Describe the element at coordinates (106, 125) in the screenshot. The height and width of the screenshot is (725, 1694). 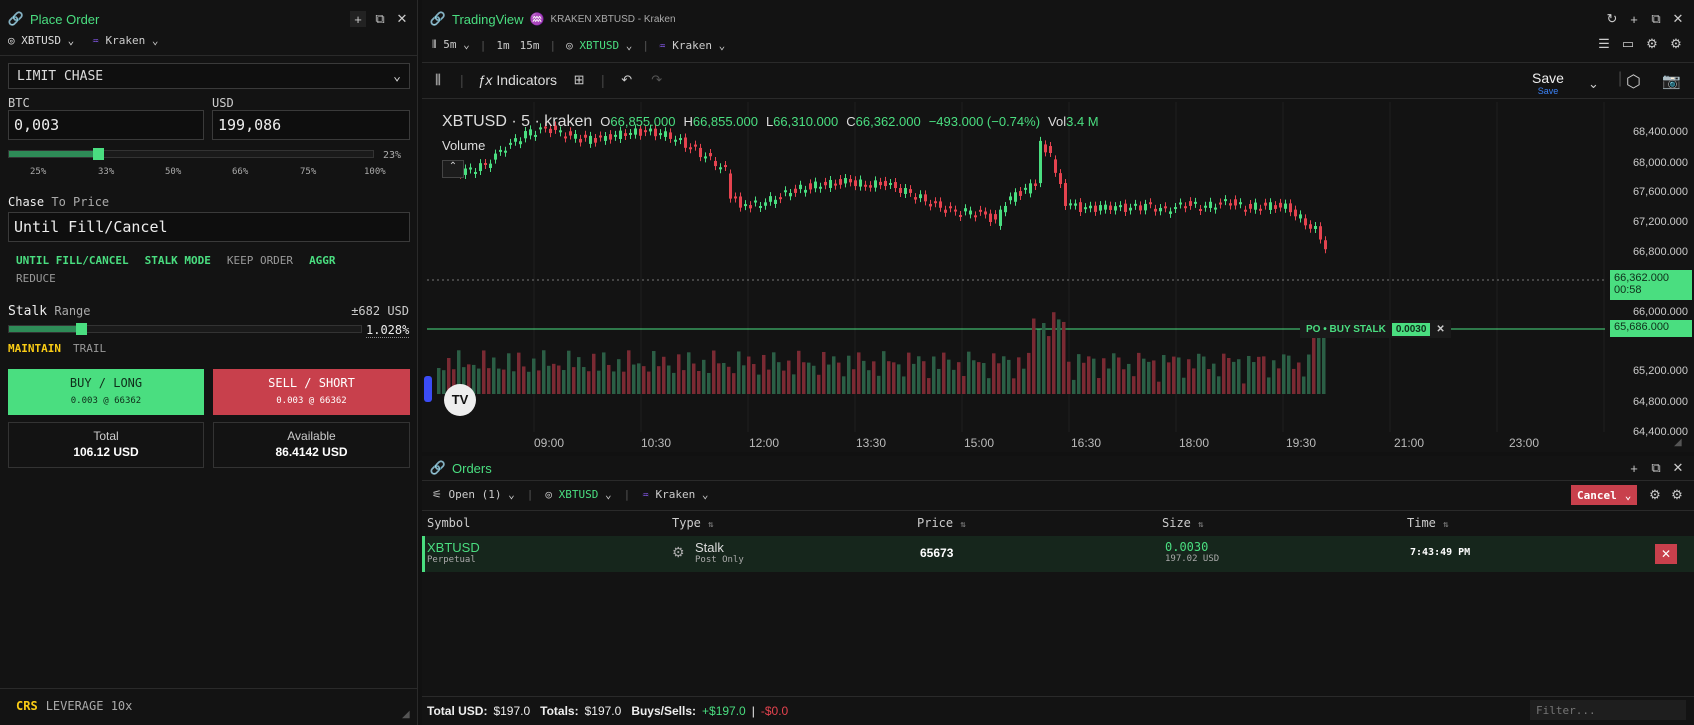
I see `btc-amount-input: 0,003` at that location.